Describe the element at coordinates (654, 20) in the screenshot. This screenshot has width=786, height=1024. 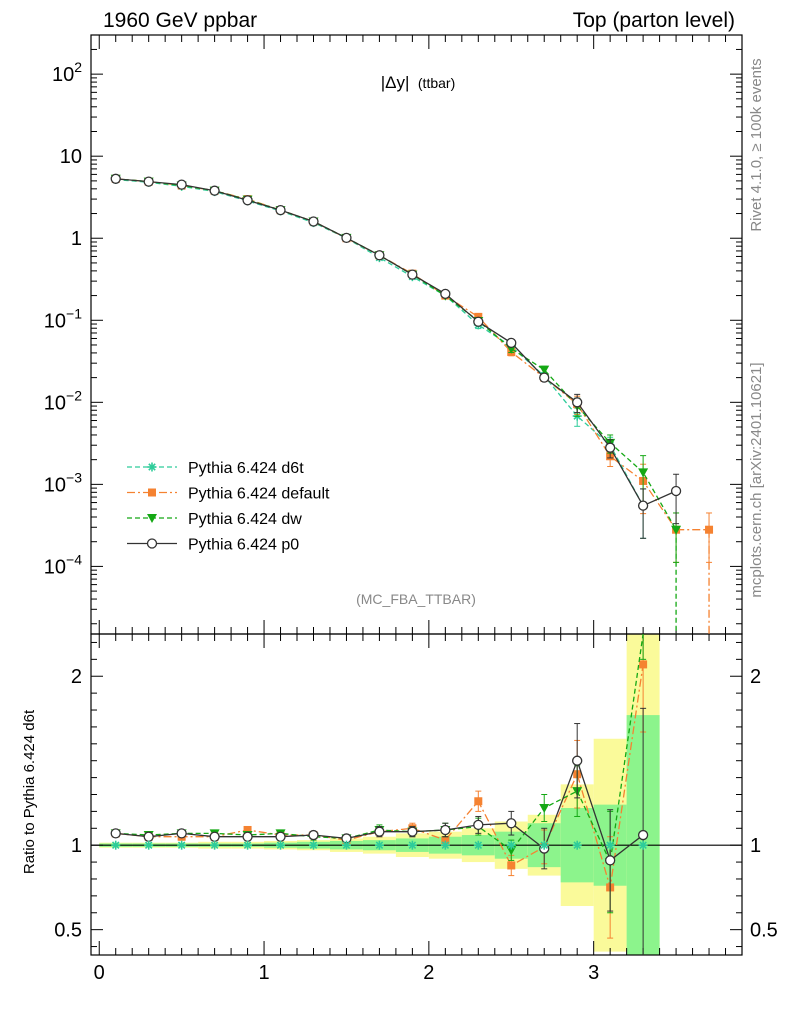
I see `header-right: Top (parton level)` at that location.